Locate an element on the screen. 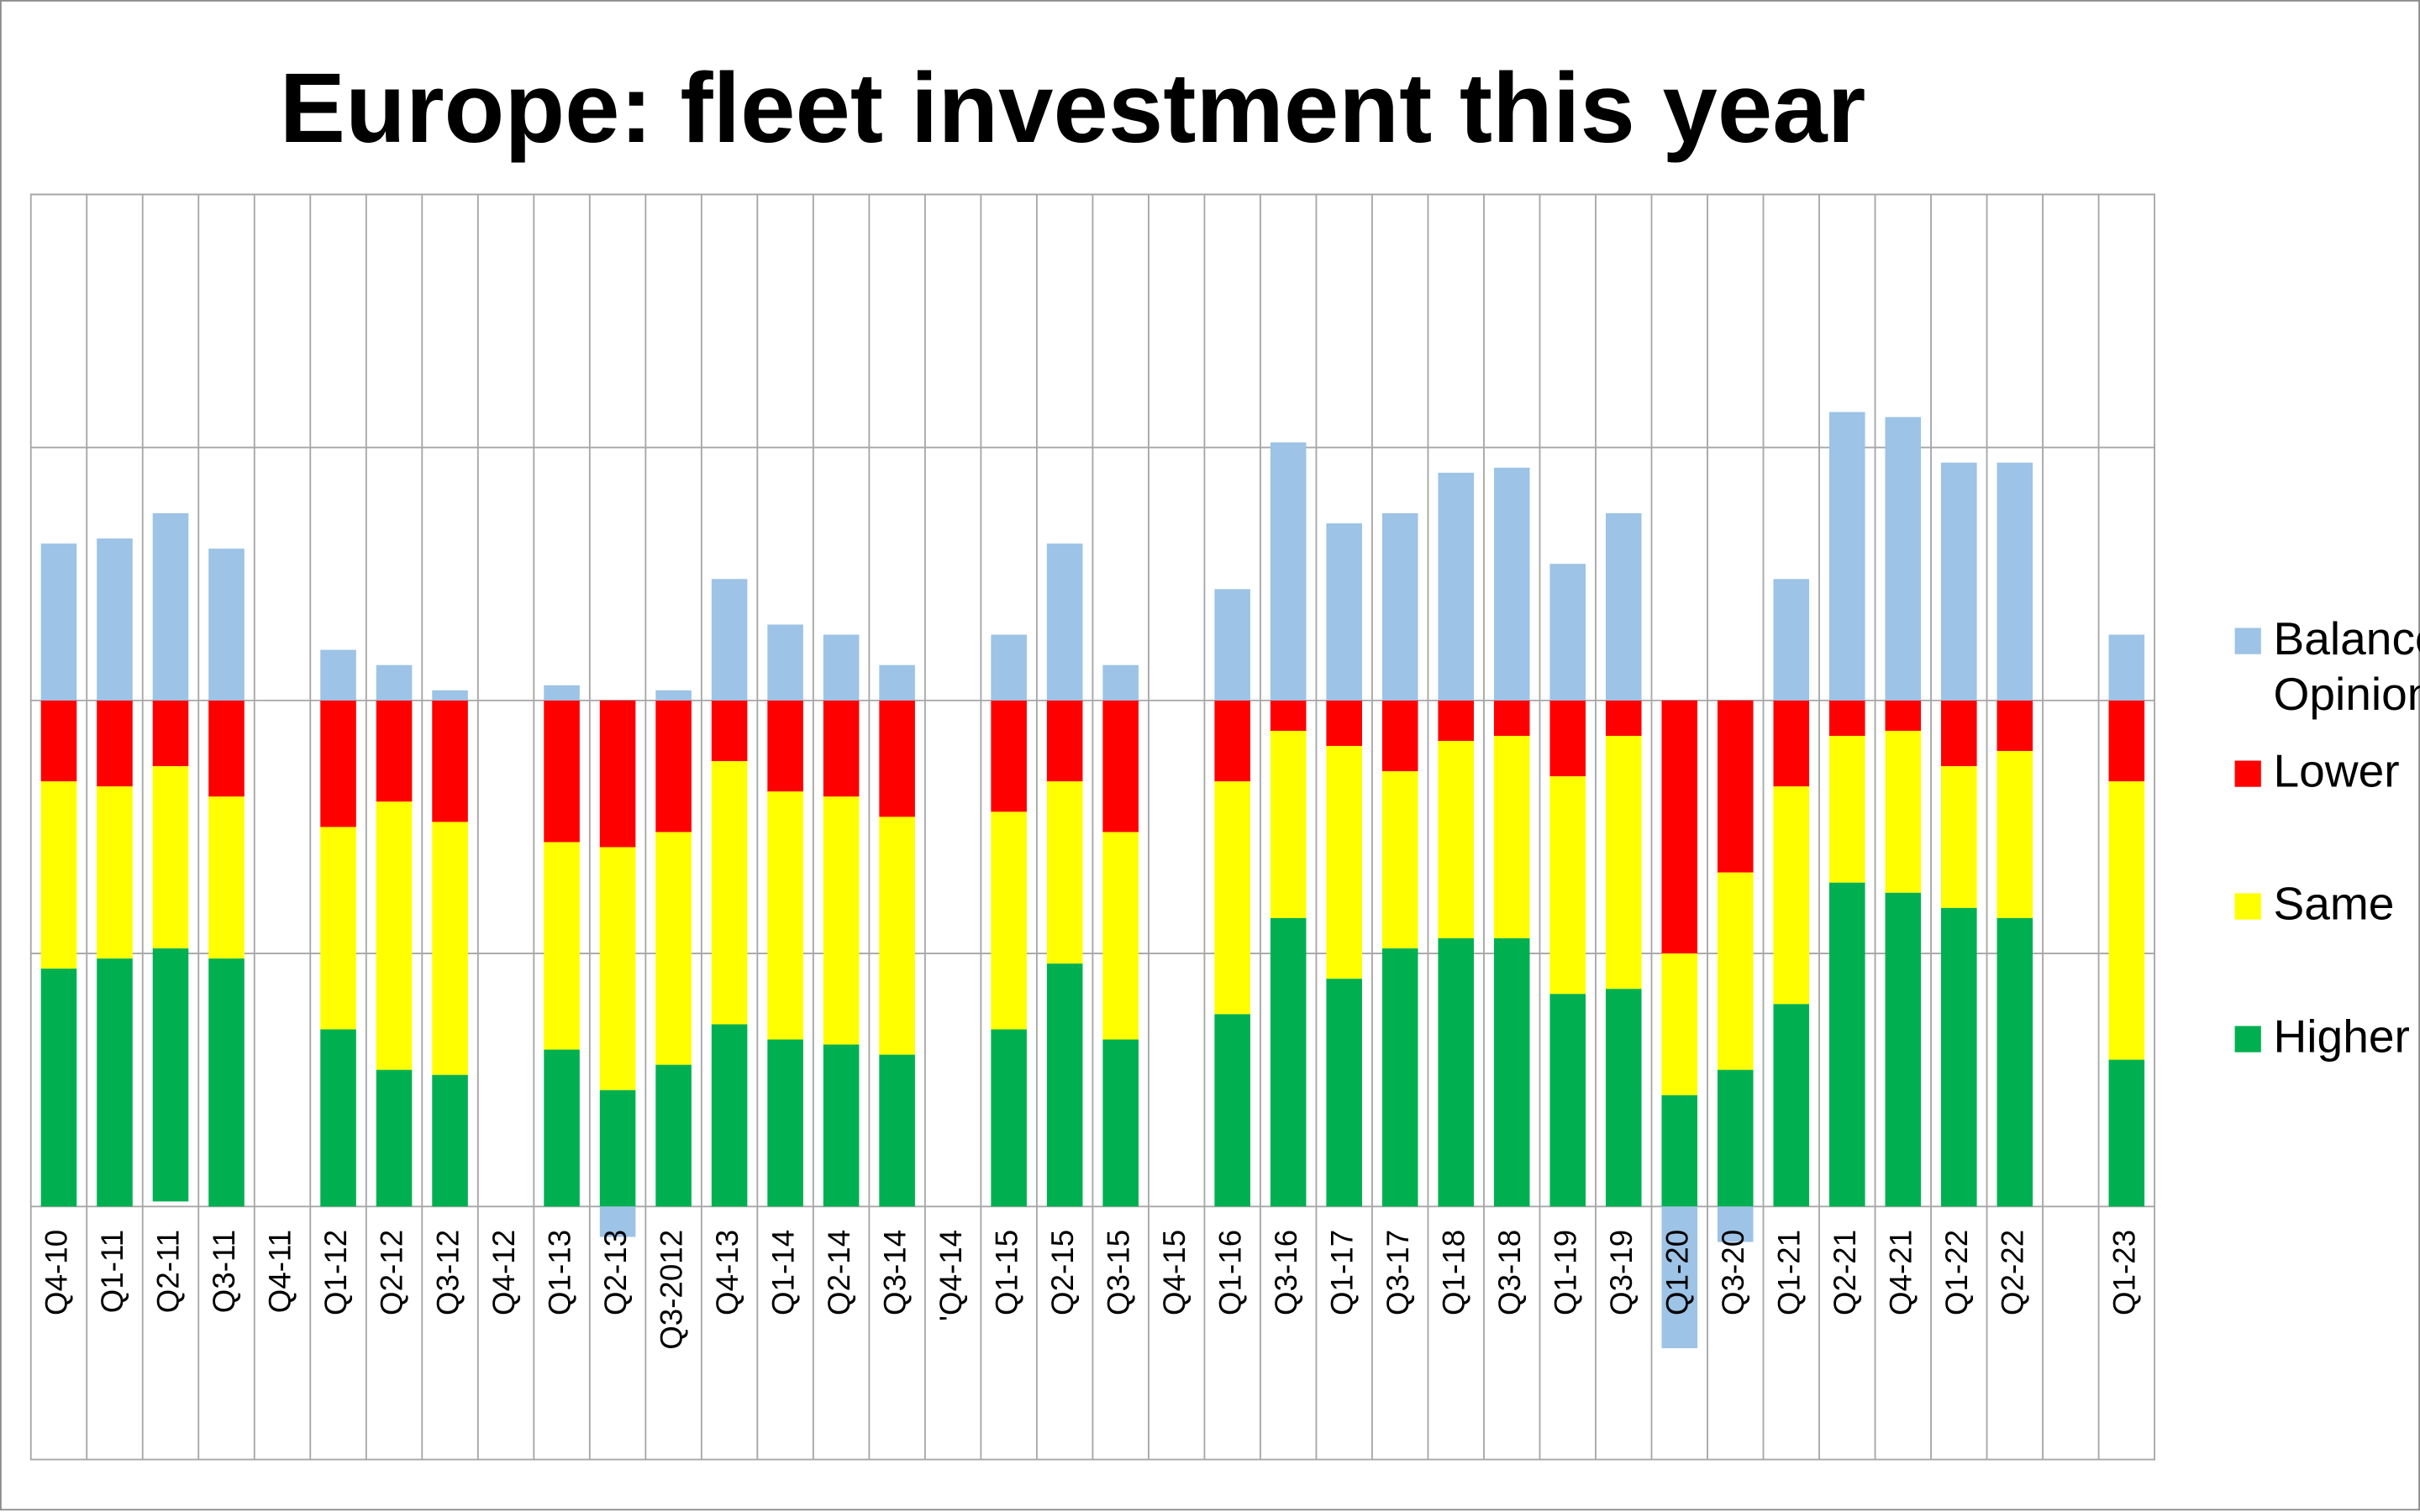  x-tick-label: Q1-18 is located at coordinates (1453, 1272).